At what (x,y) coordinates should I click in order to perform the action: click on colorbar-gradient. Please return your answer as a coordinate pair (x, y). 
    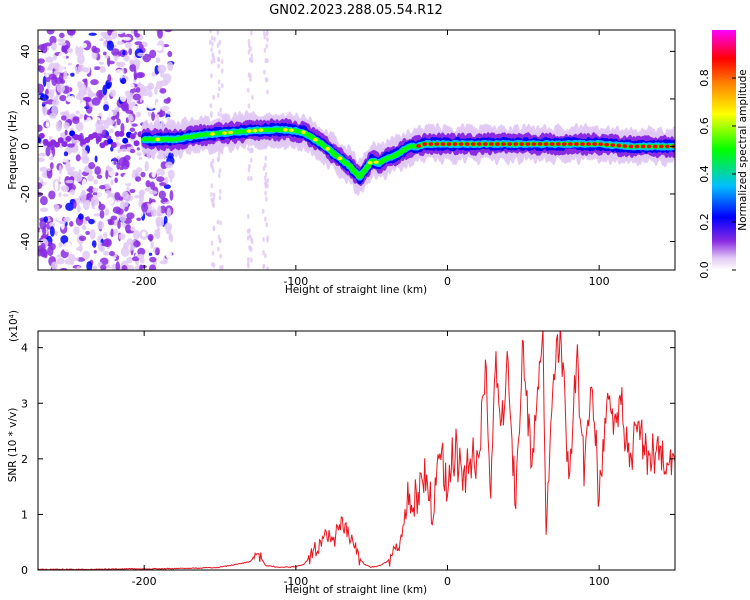
    Looking at the image, I should click on (724, 150).